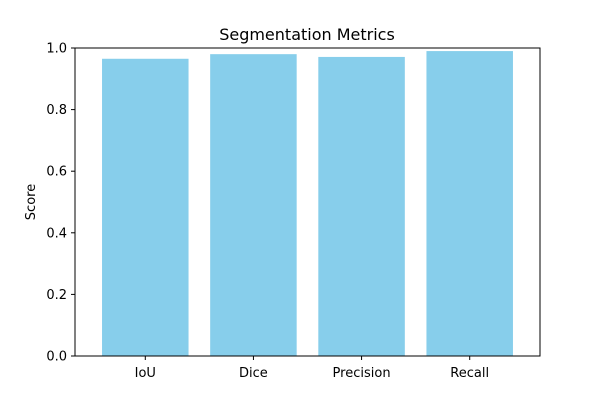  What do you see at coordinates (253, 373) in the screenshot?
I see `x-tick-label: Dice` at bounding box center [253, 373].